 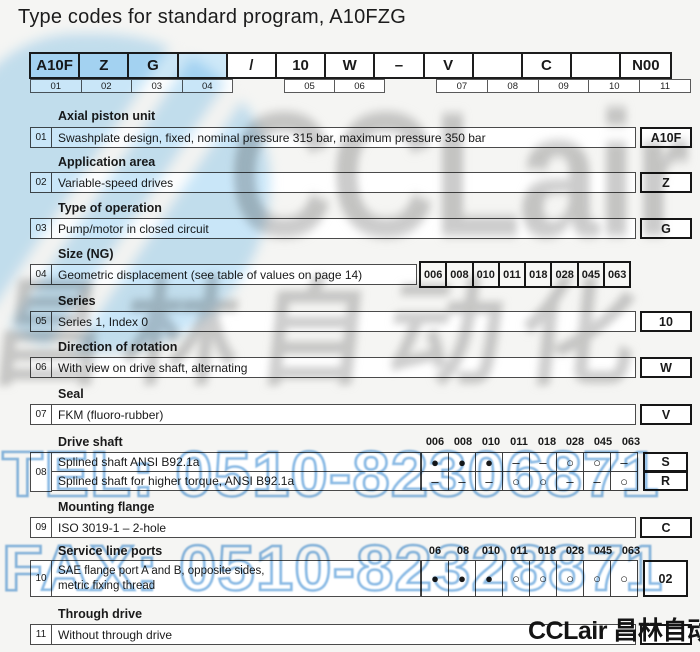 I want to click on position-number: 10, so click(x=615, y=86).